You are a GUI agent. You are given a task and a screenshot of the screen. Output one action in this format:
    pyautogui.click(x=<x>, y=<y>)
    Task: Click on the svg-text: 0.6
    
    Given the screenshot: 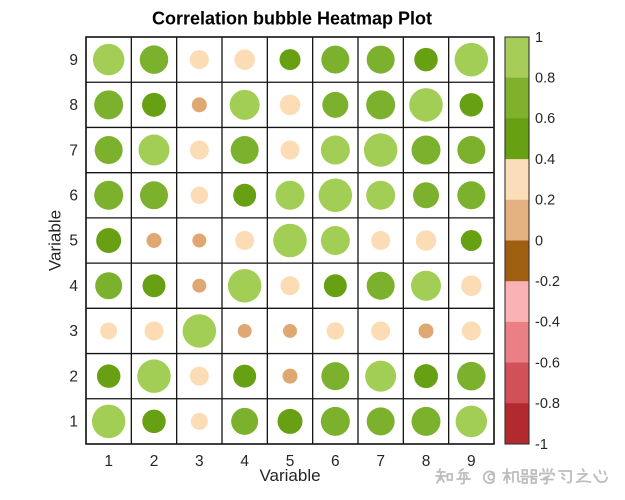 What is the action you would take?
    pyautogui.click(x=545, y=119)
    